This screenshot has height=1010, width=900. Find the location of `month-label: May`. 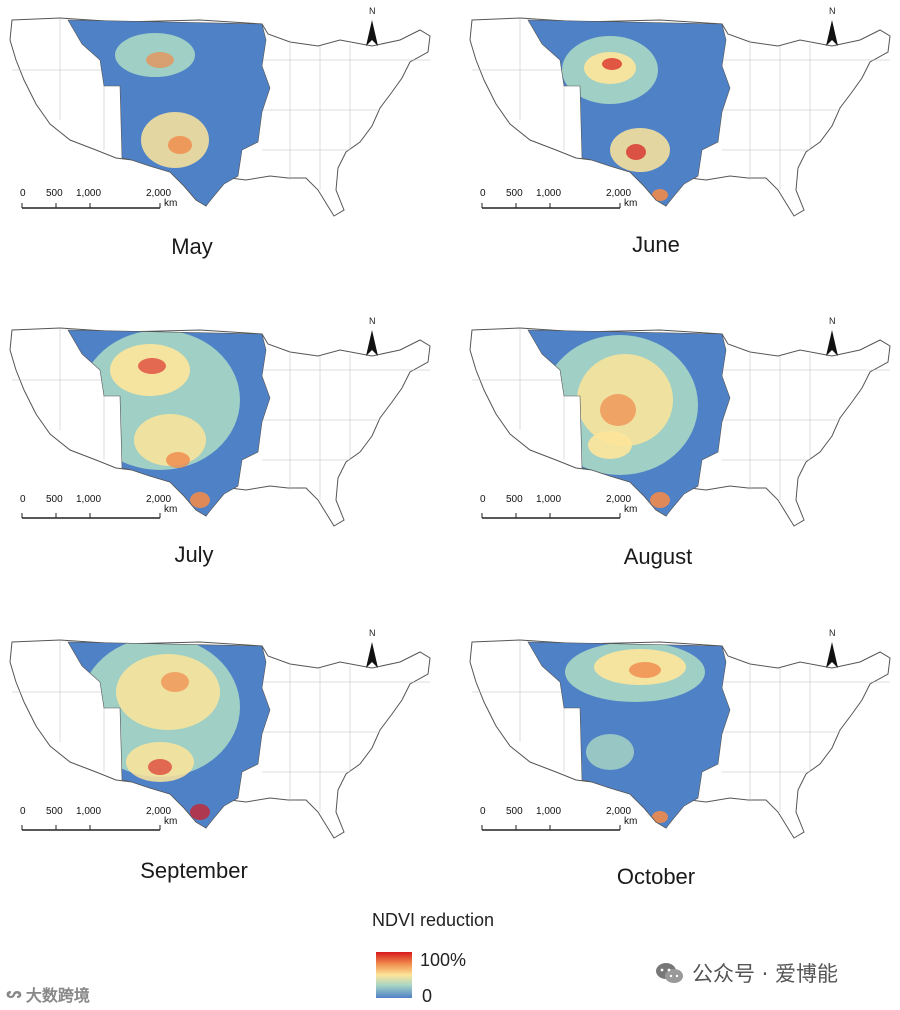

month-label: May is located at coordinates (192, 246).